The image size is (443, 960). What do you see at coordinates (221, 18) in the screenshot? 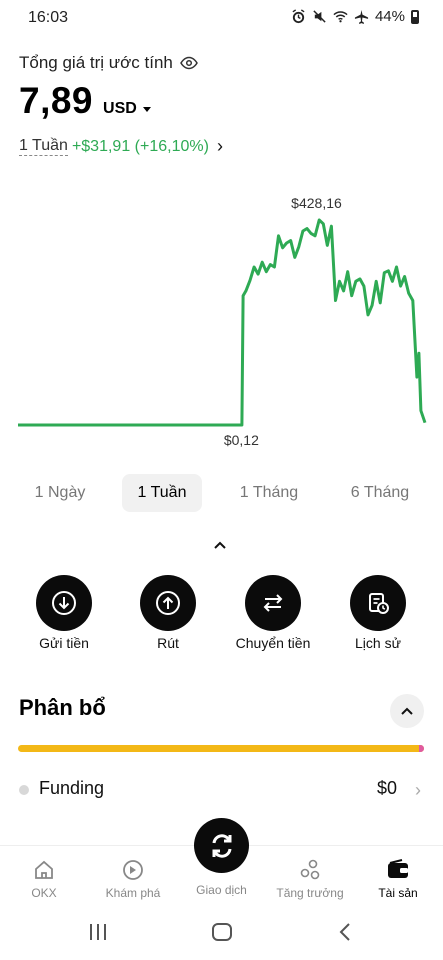
I see `status-bar: 16:03 44%` at bounding box center [221, 18].